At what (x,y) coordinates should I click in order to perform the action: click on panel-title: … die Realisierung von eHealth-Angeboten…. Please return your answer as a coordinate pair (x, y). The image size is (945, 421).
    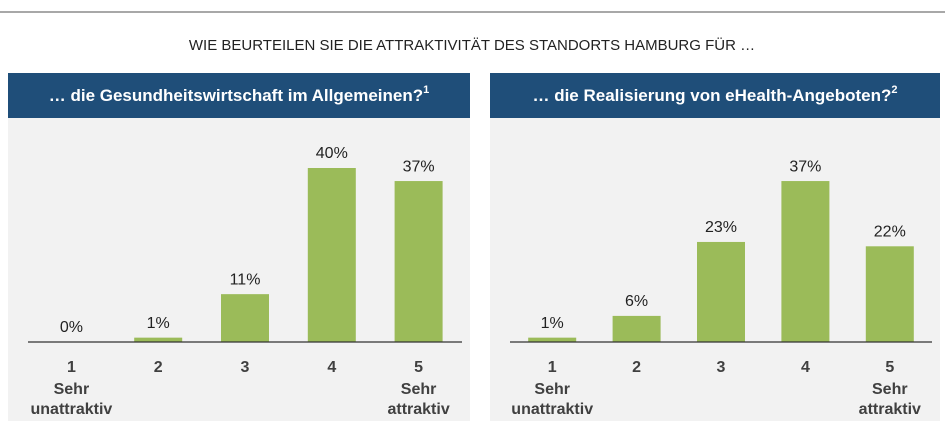
    Looking at the image, I should click on (714, 95).